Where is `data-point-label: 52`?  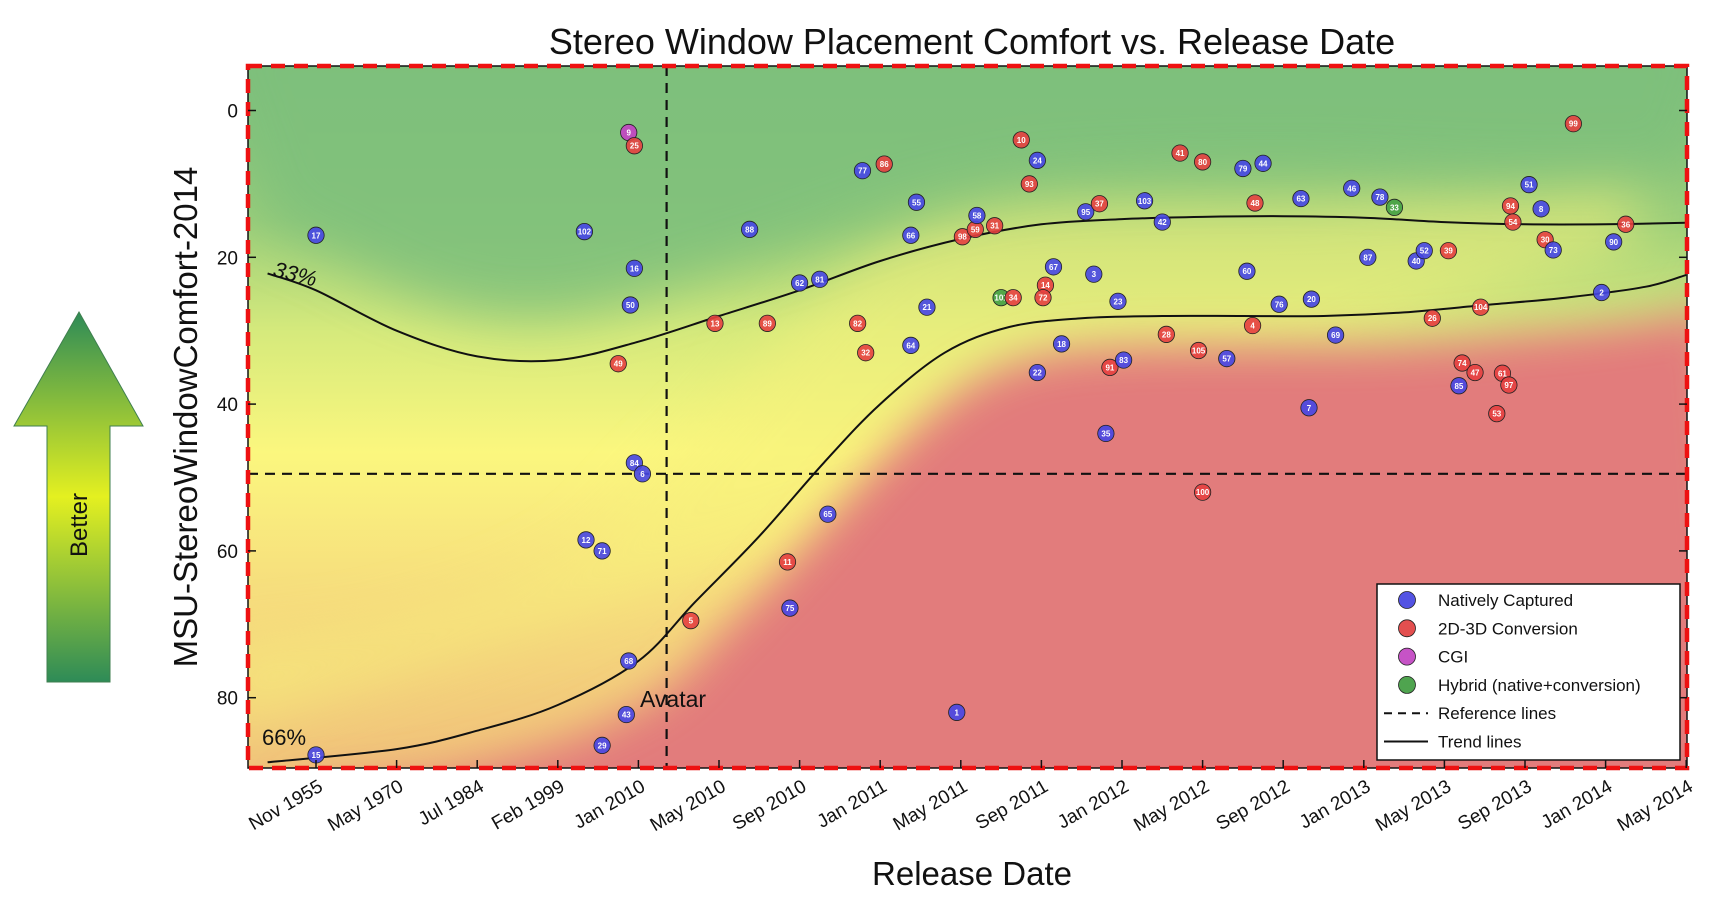 data-point-label: 52 is located at coordinates (1424, 251).